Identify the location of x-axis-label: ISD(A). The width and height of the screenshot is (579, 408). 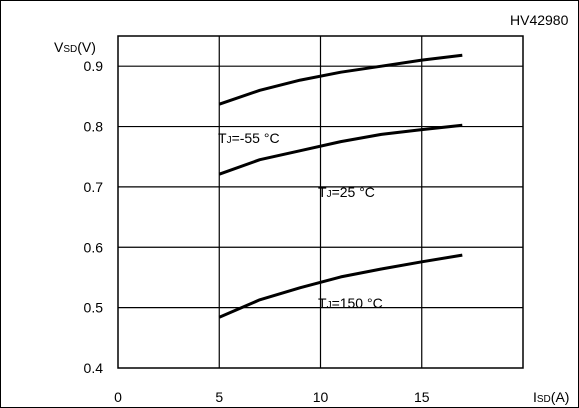
(551, 397).